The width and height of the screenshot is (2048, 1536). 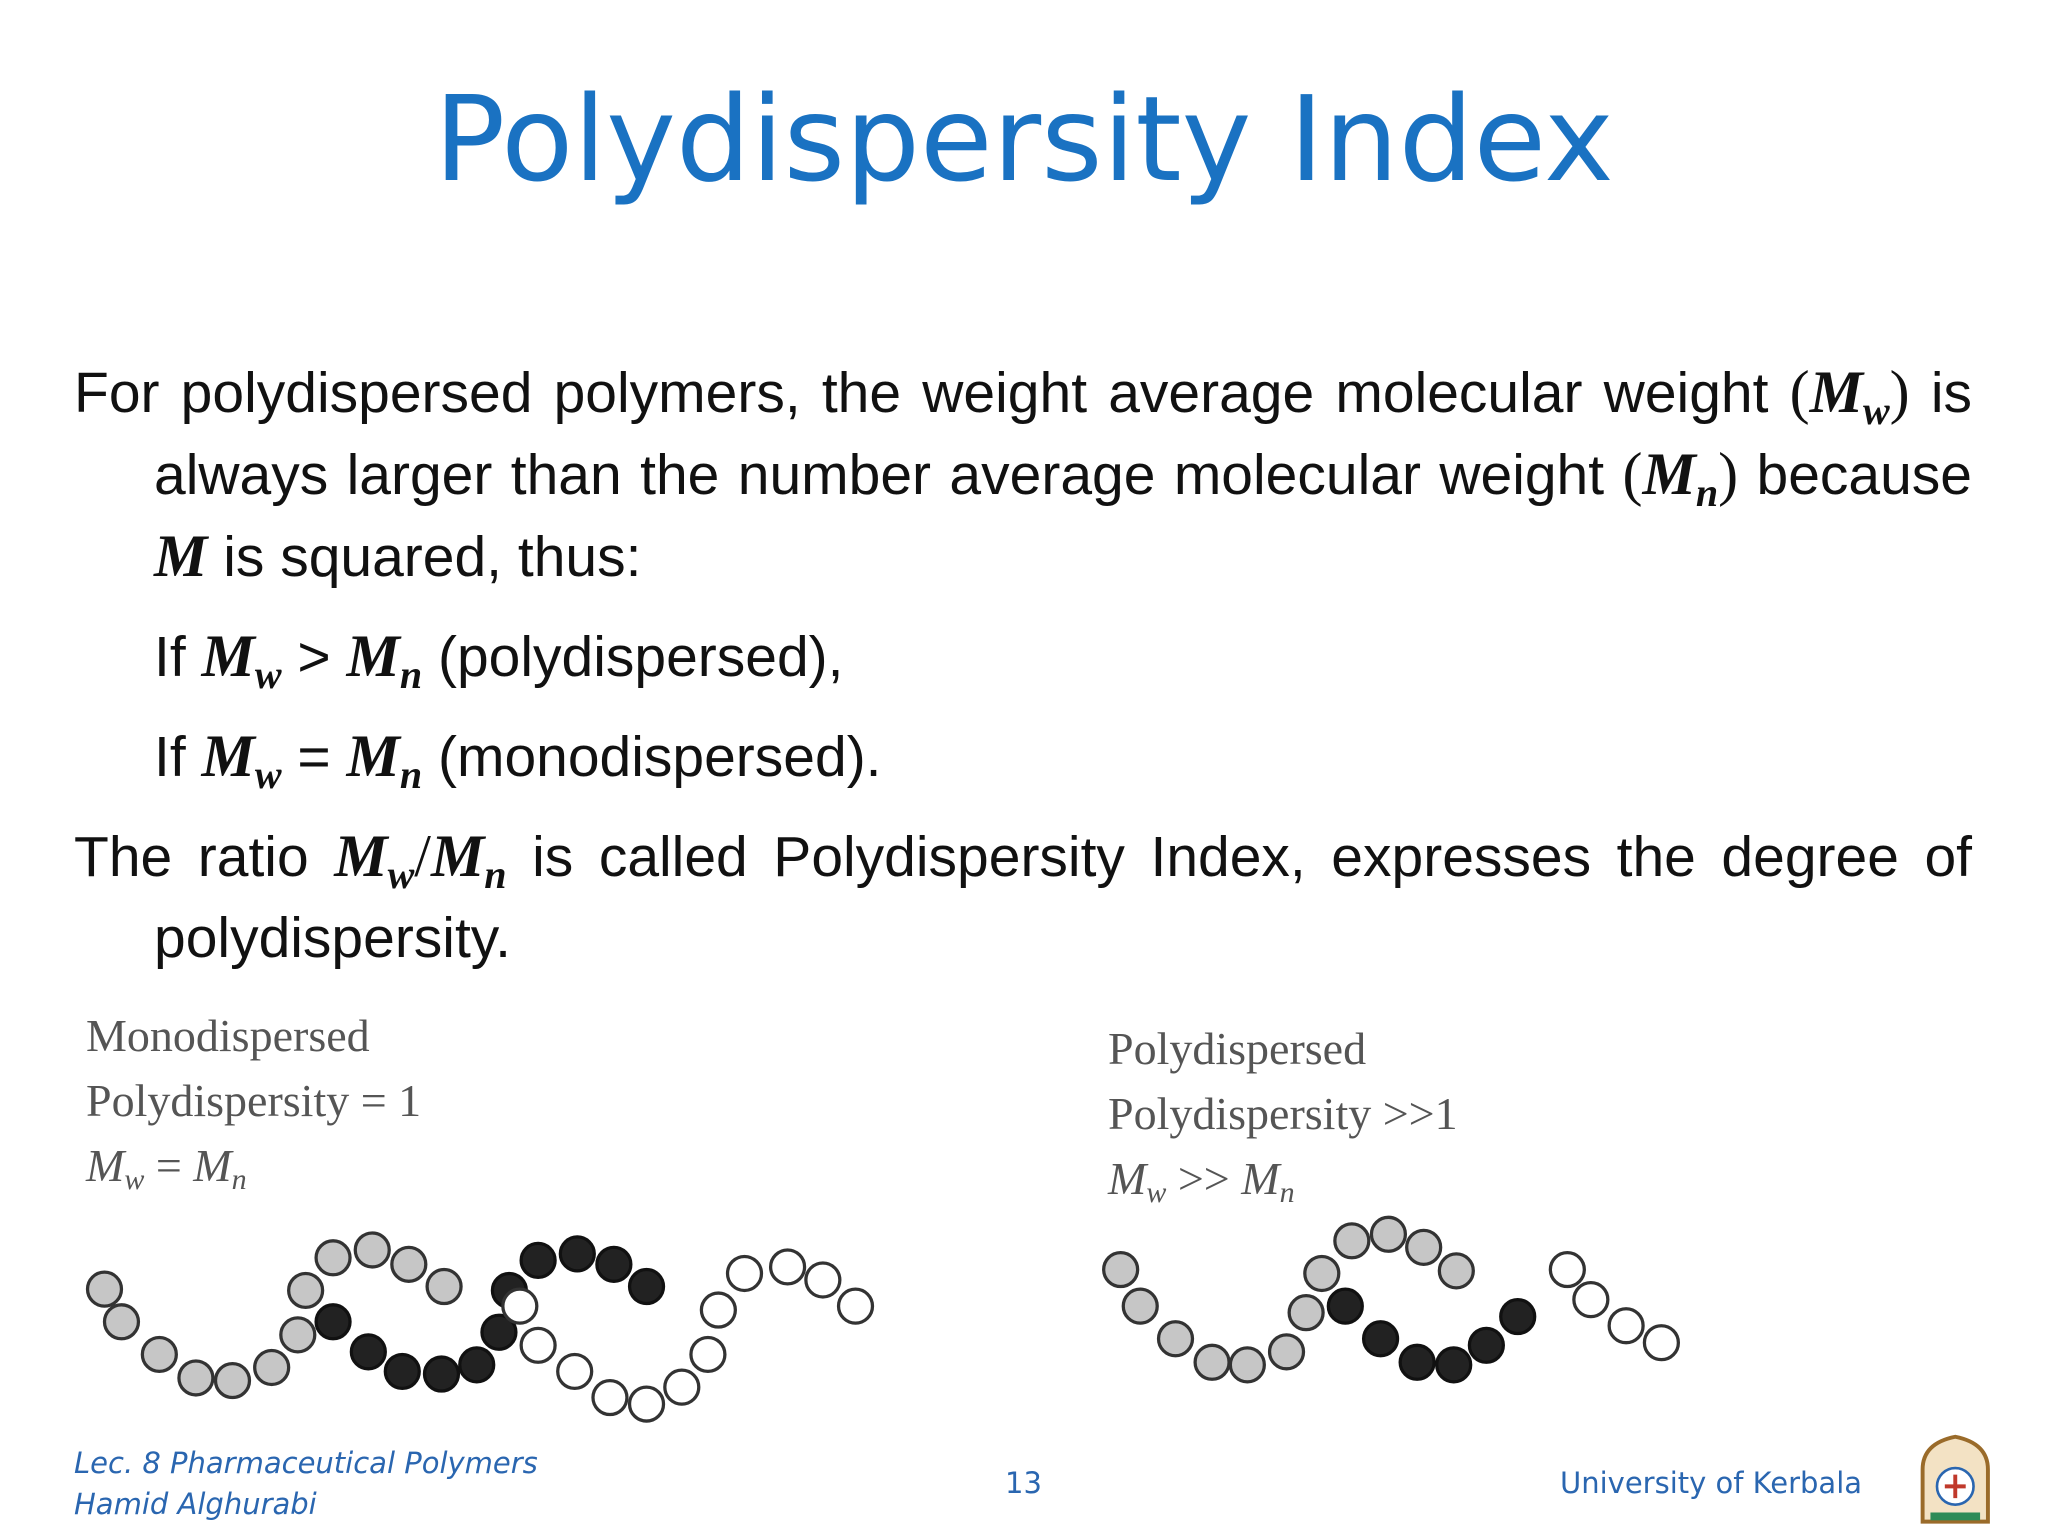 I want to click on text-run: (monodispersed)., so click(x=652, y=757).